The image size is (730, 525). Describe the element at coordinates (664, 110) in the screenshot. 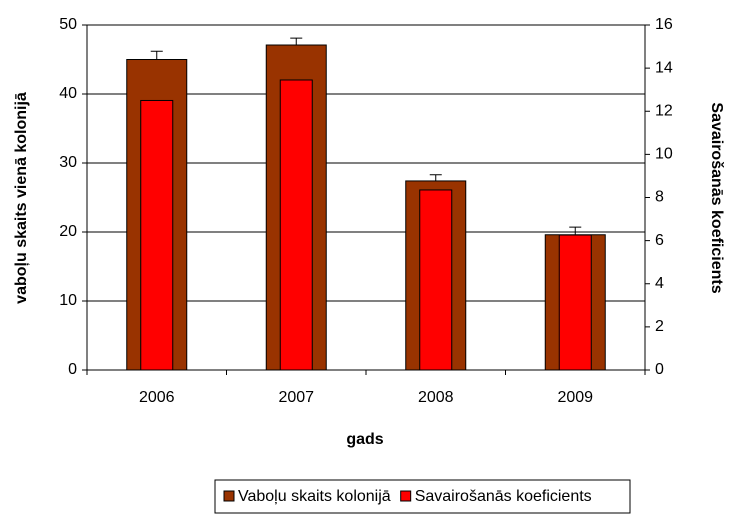

I see `y2-tick-label: 12` at that location.